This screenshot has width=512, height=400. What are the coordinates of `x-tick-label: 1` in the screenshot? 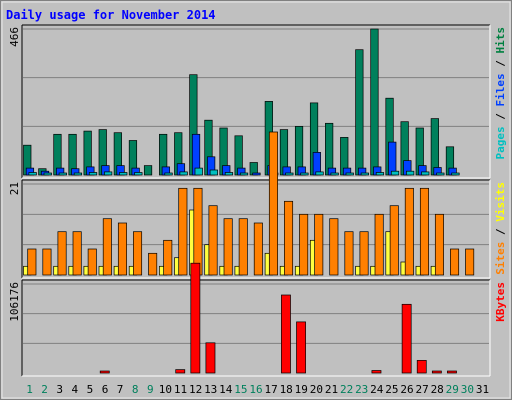 It's located at (29, 389).